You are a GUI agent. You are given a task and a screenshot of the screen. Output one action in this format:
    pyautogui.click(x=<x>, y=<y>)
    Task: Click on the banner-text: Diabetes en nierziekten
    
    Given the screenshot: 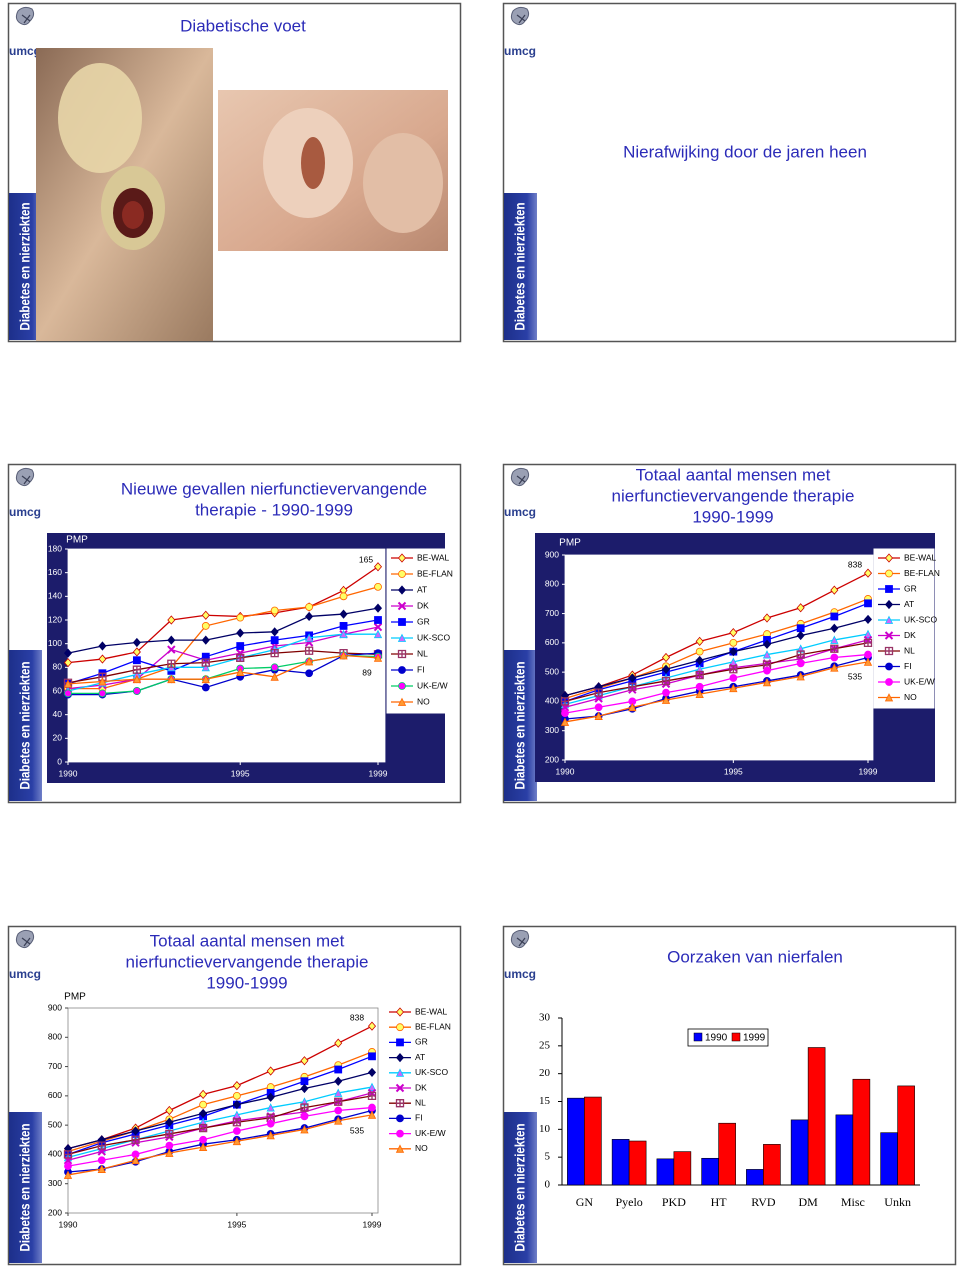 What is the action you would take?
    pyautogui.click(x=520, y=726)
    